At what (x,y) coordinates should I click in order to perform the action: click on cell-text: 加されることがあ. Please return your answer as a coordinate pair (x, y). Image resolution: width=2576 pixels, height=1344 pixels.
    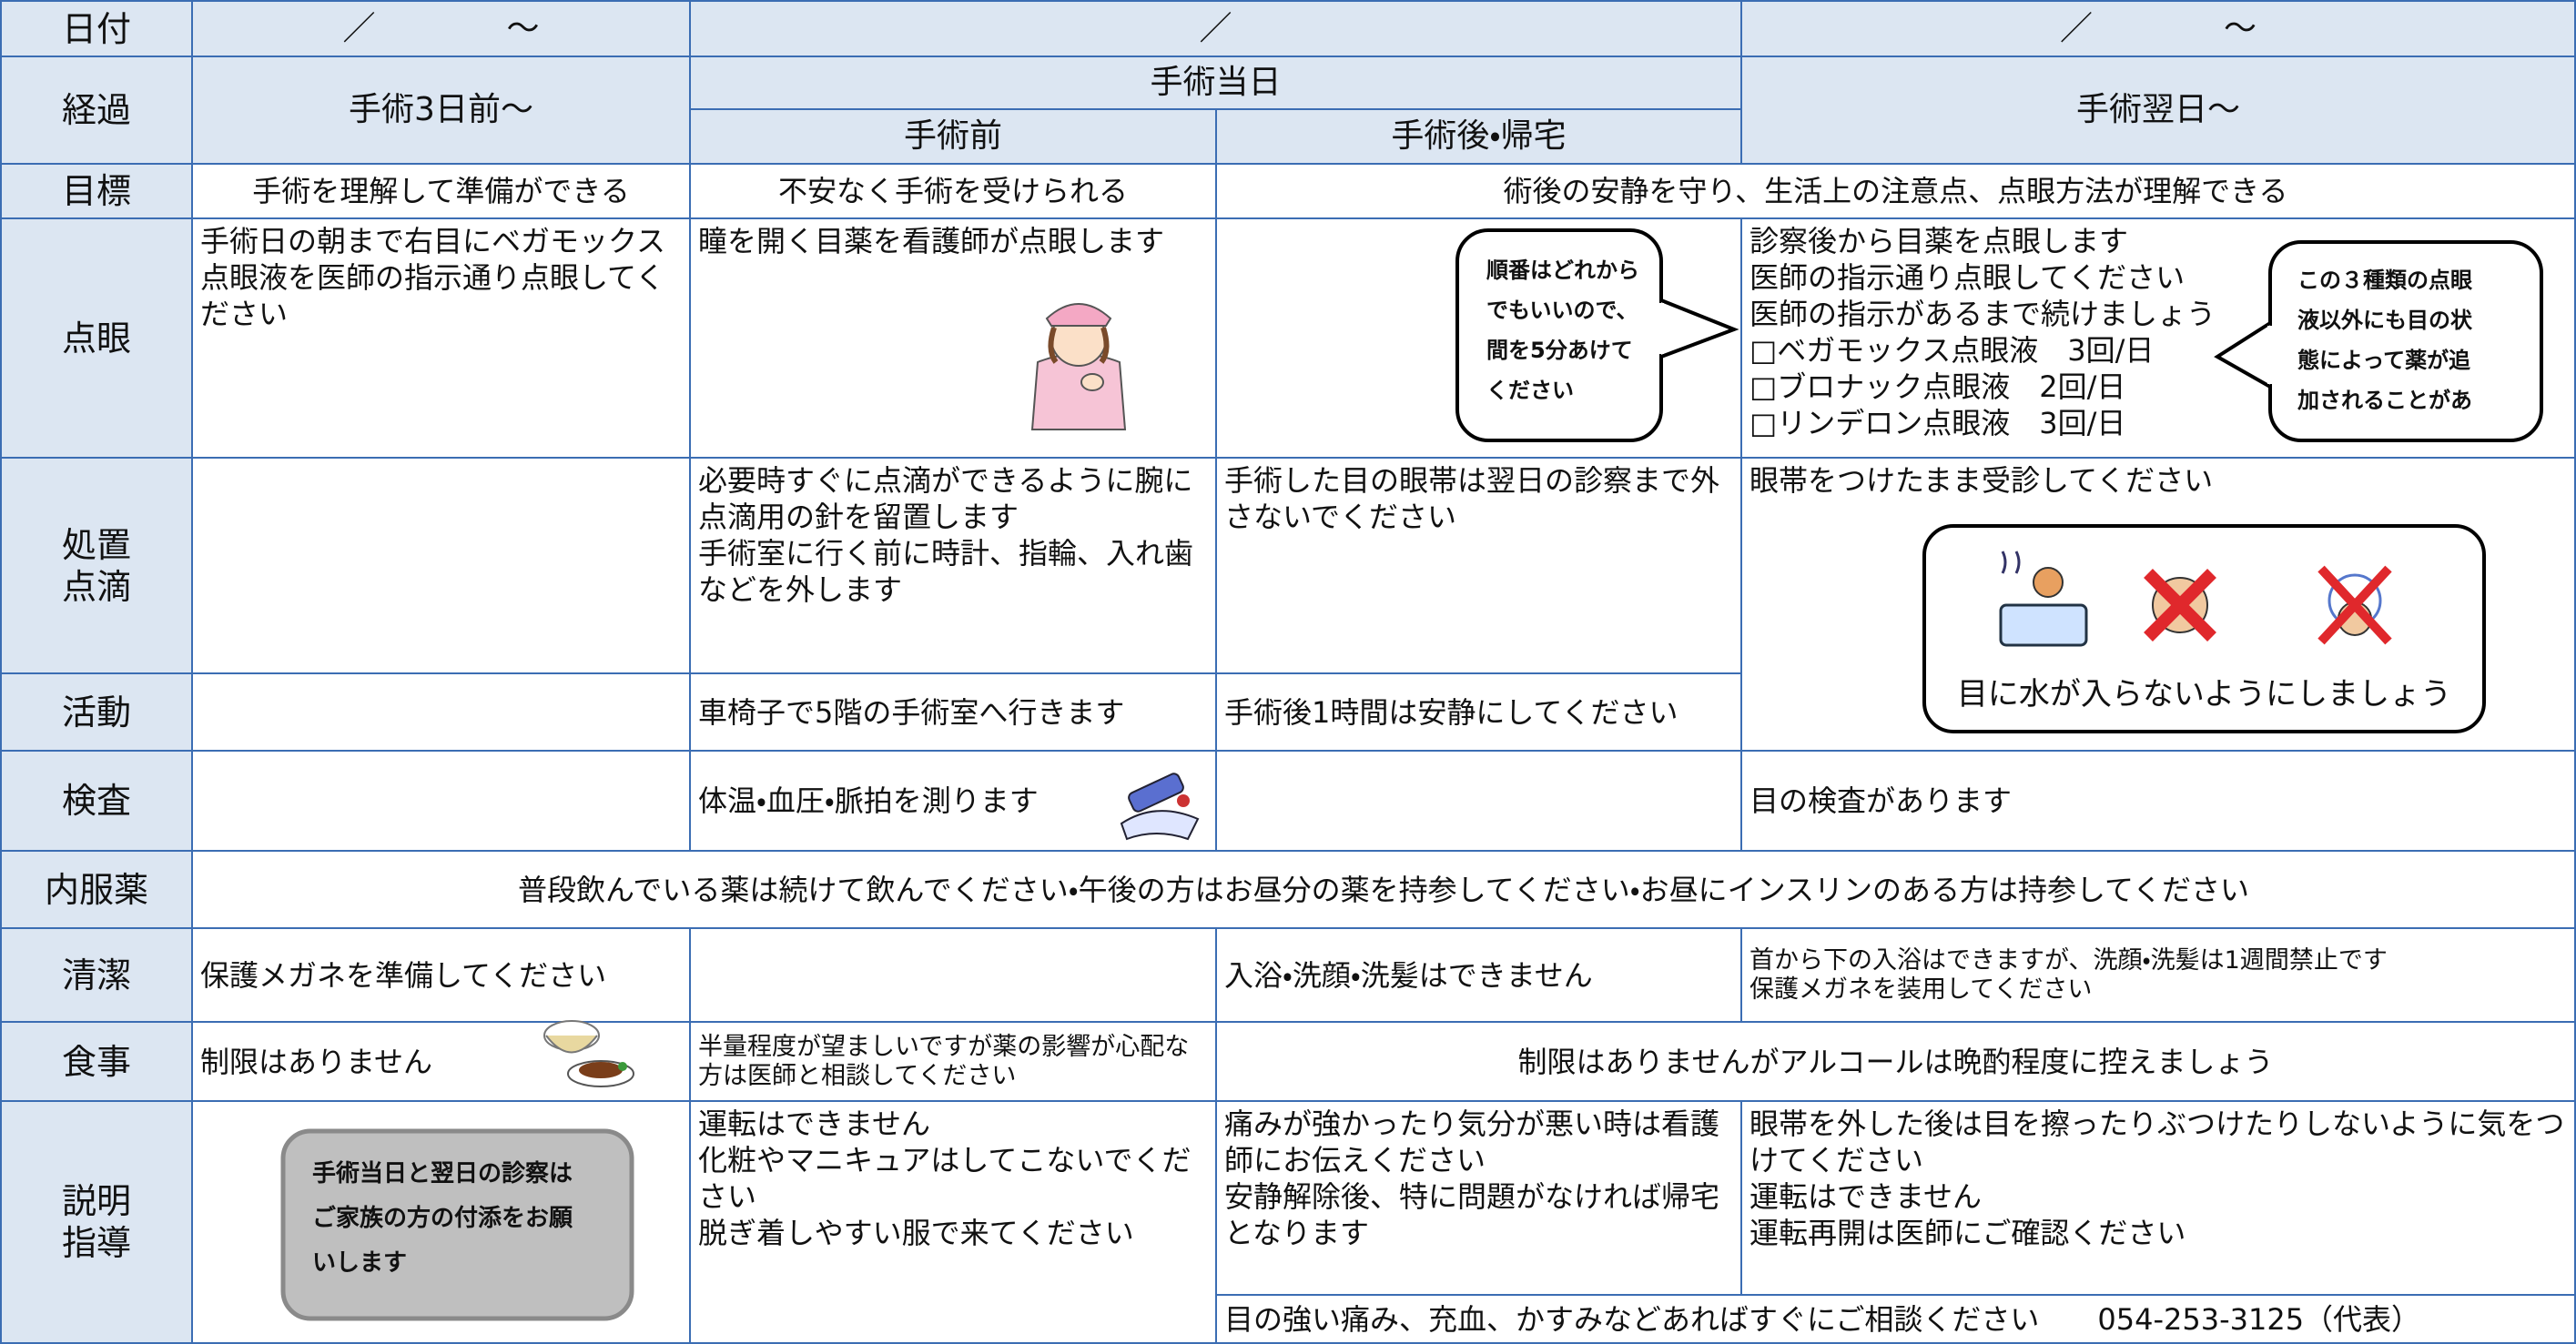
    Looking at the image, I should click on (2384, 400).